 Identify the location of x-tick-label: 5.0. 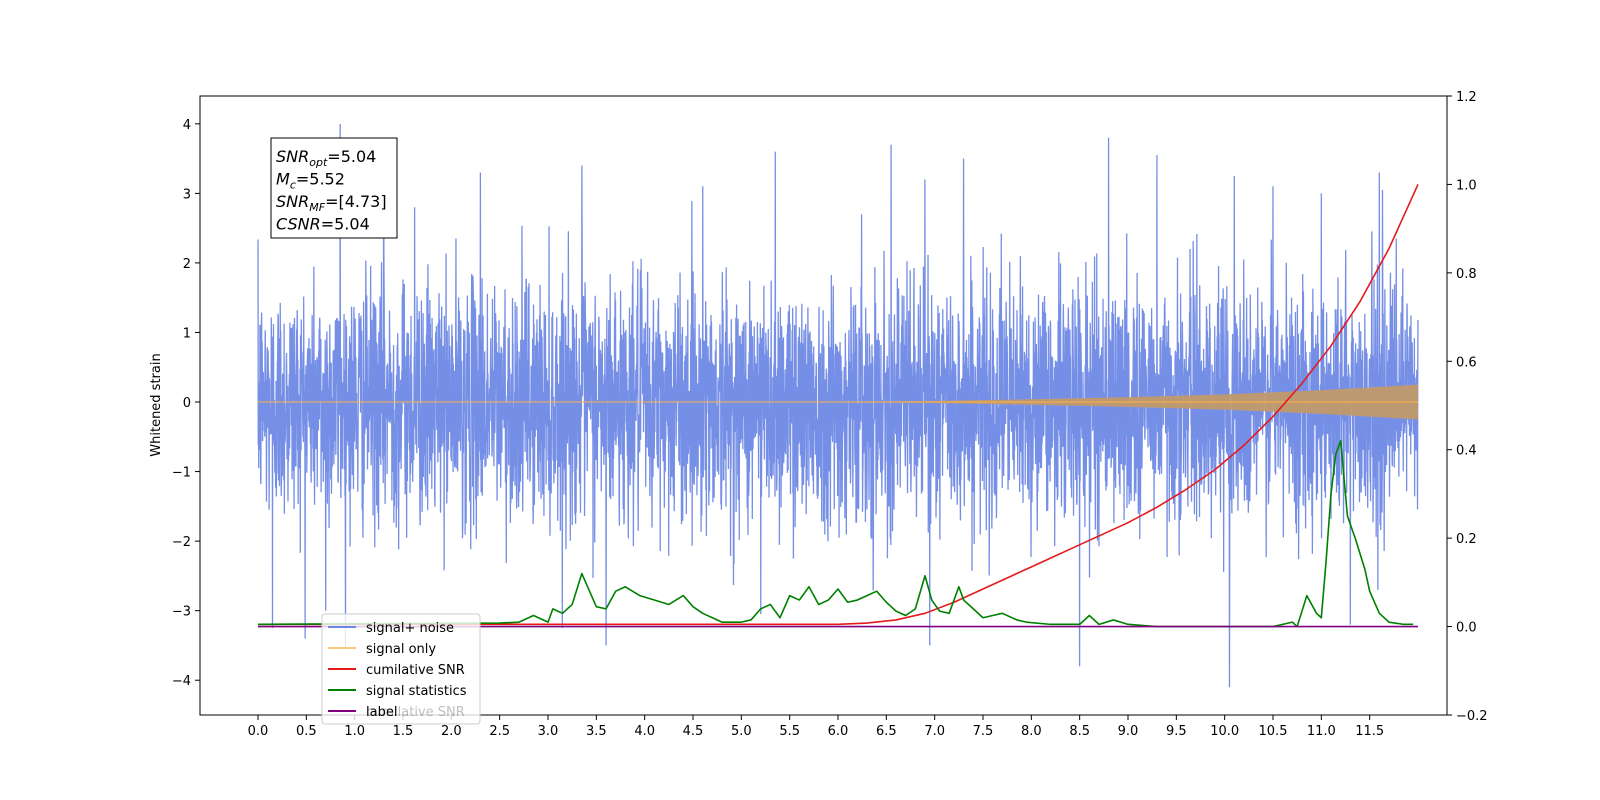
(741, 731).